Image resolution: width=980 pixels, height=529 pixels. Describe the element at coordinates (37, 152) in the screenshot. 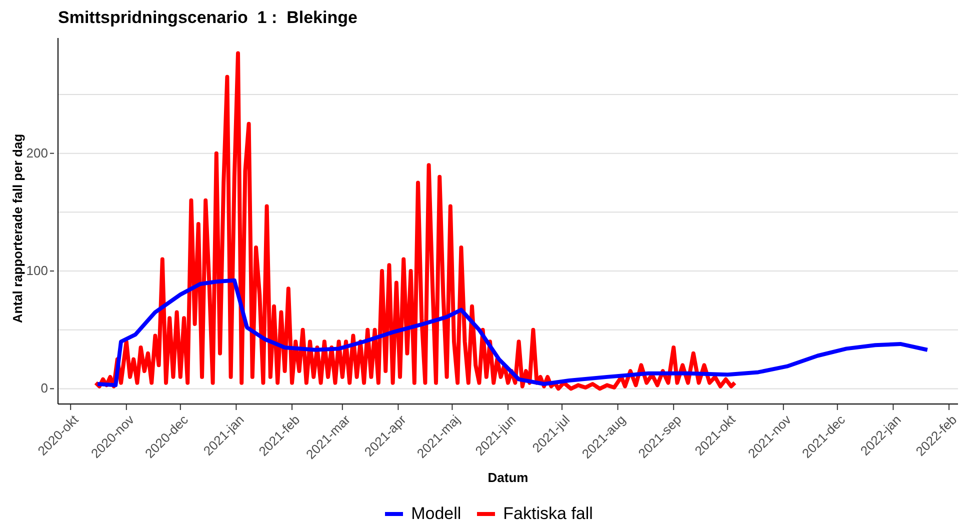

I see `y-tick-label: 200` at that location.